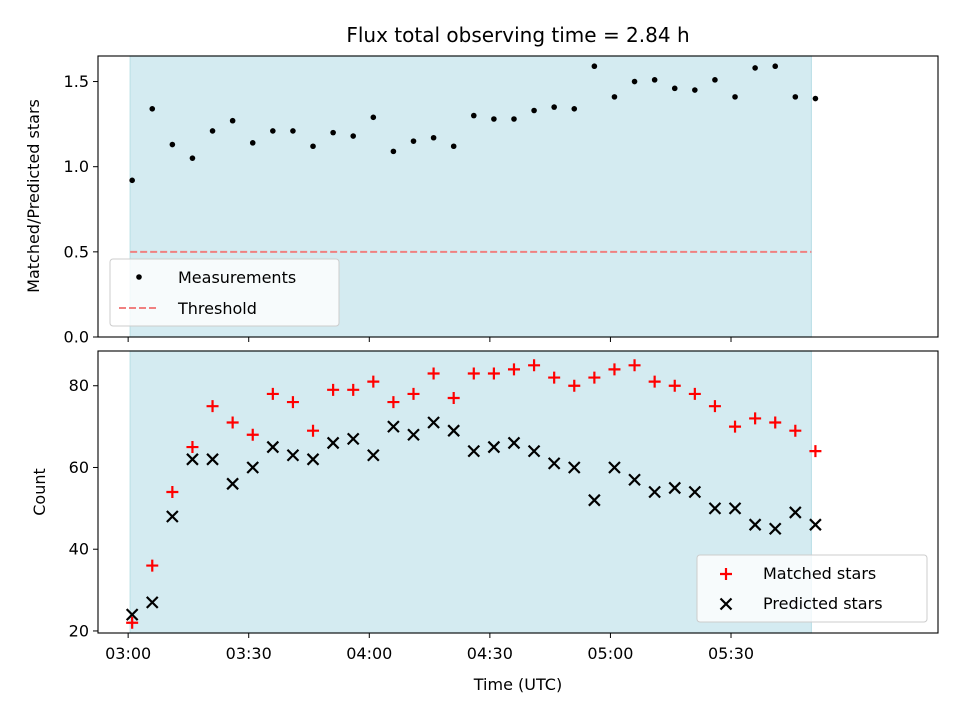  I want to click on legend-box, so click(812, 588).